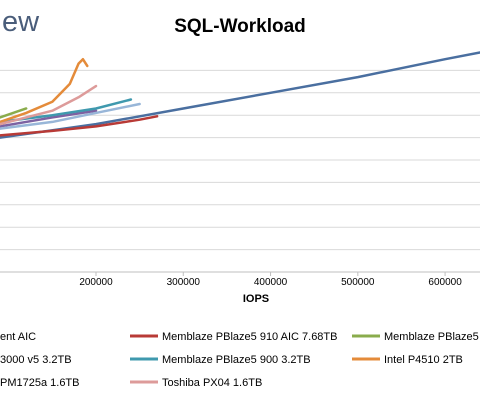 Image resolution: width=480 pixels, height=401 pixels. What do you see at coordinates (249, 337) in the screenshot?
I see `legend-item: Memblaze PBlaze5 910 AIC 7.68TB` at bounding box center [249, 337].